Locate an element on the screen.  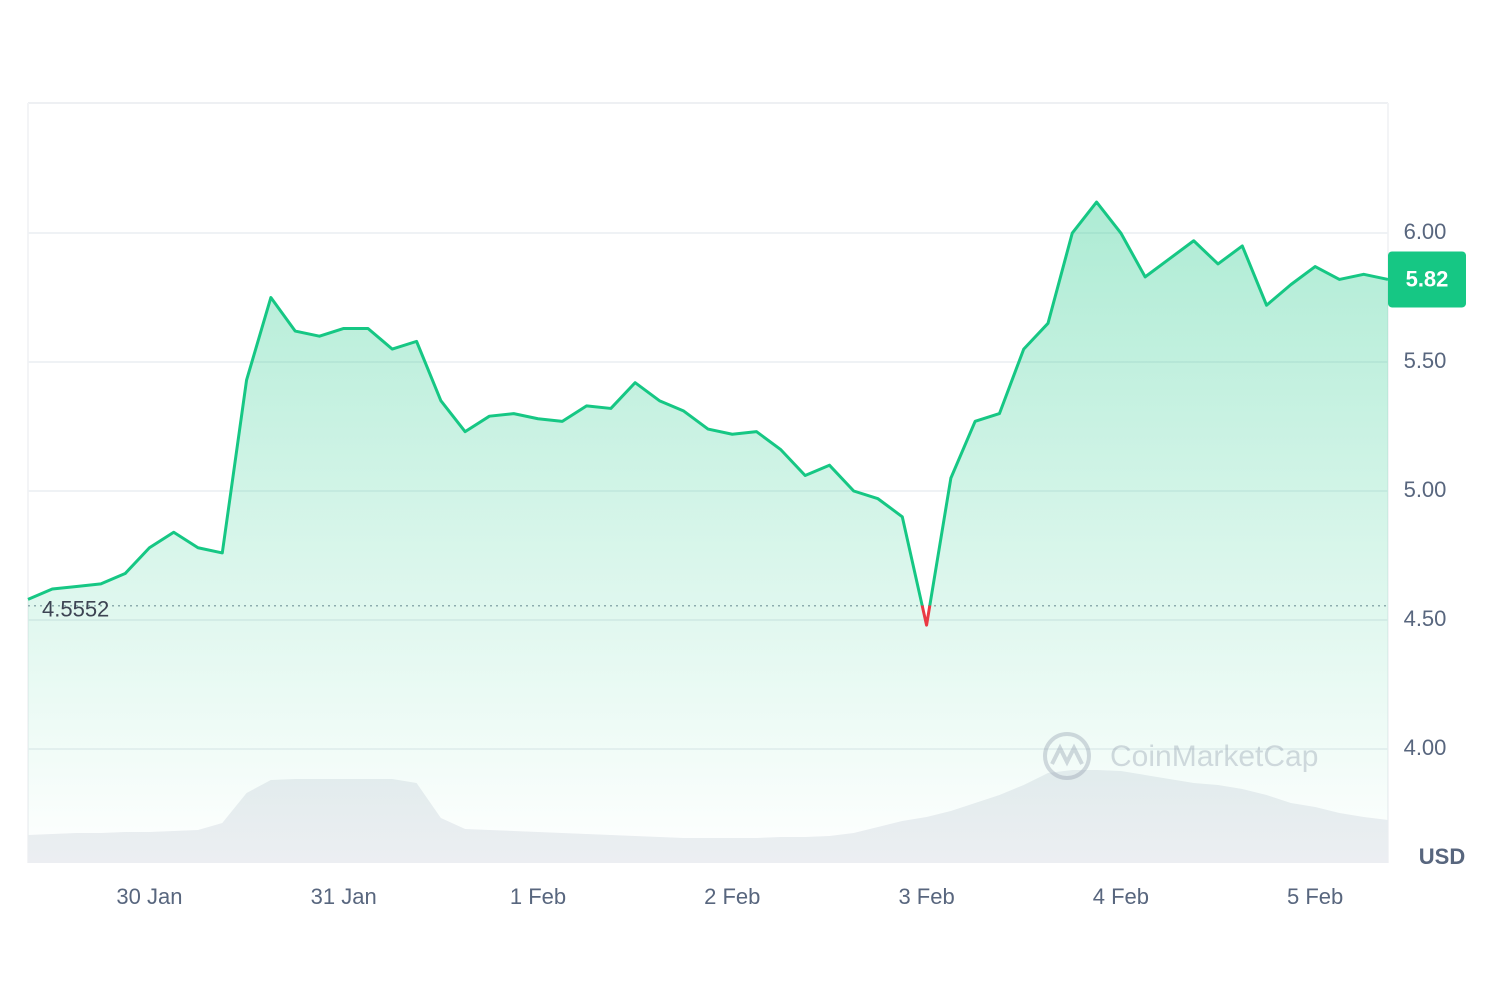
y-tick-label: 4.00 is located at coordinates (1425, 747).